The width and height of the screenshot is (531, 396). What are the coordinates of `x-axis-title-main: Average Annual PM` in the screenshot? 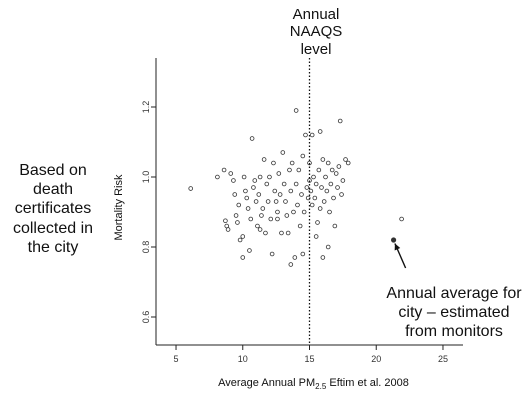 It's located at (266, 383).